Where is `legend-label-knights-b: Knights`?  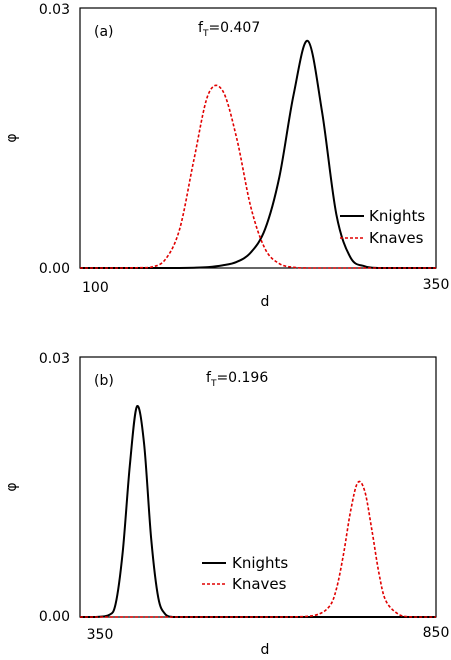
legend-label-knights-b: Knights is located at coordinates (260, 563).